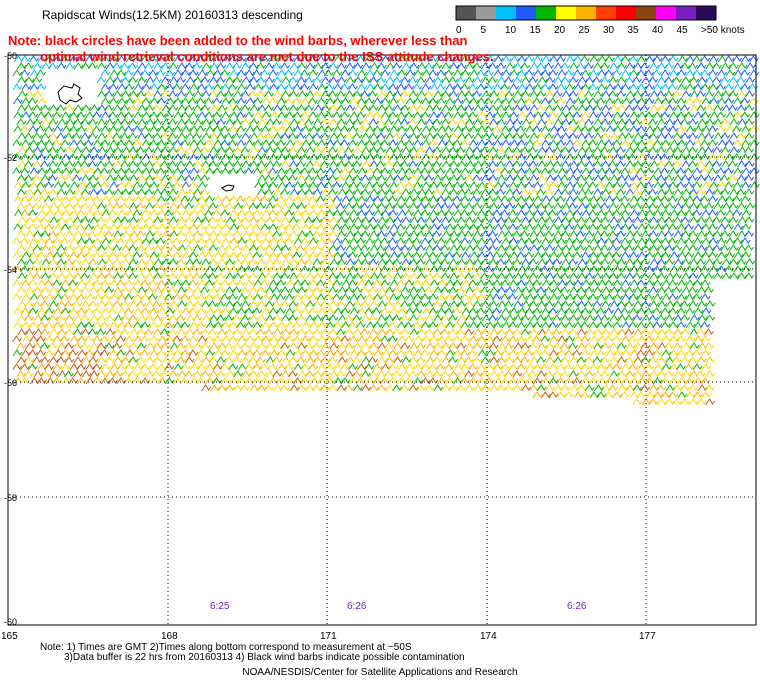 Image resolution: width=760 pixels, height=688 pixels. What do you see at coordinates (511, 30) in the screenshot?
I see `legend-label: 10` at bounding box center [511, 30].